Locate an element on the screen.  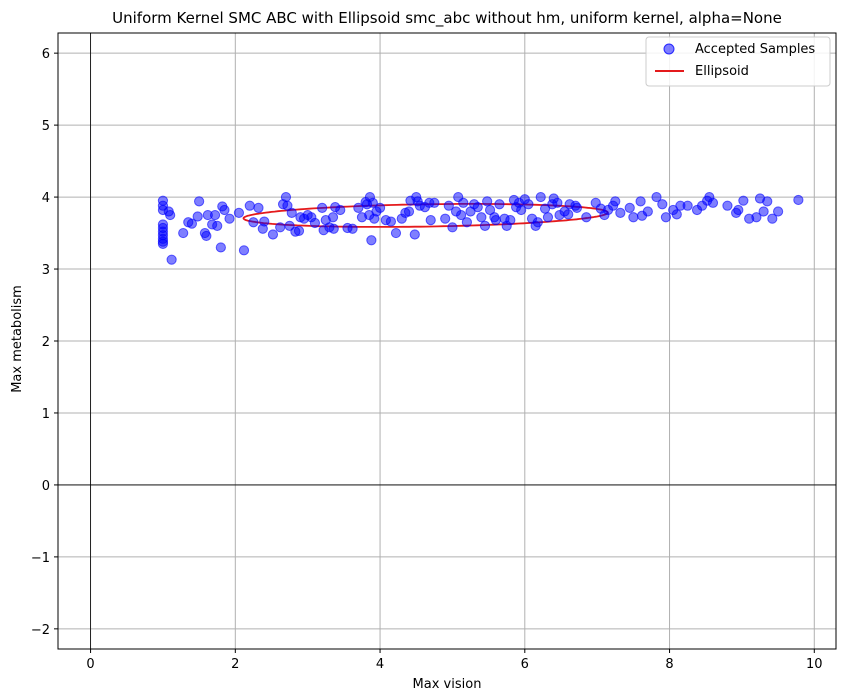
scatter-points is located at coordinates (480, 228).